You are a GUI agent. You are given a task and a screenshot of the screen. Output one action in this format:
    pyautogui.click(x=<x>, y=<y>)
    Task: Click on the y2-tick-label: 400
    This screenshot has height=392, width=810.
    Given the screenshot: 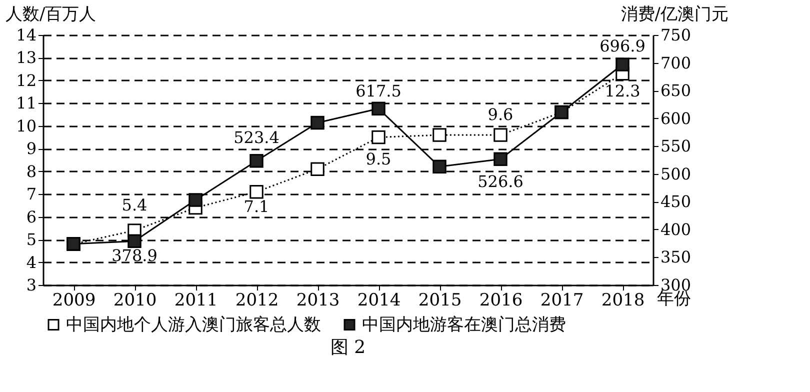 What is the action you would take?
    pyautogui.click(x=676, y=229)
    